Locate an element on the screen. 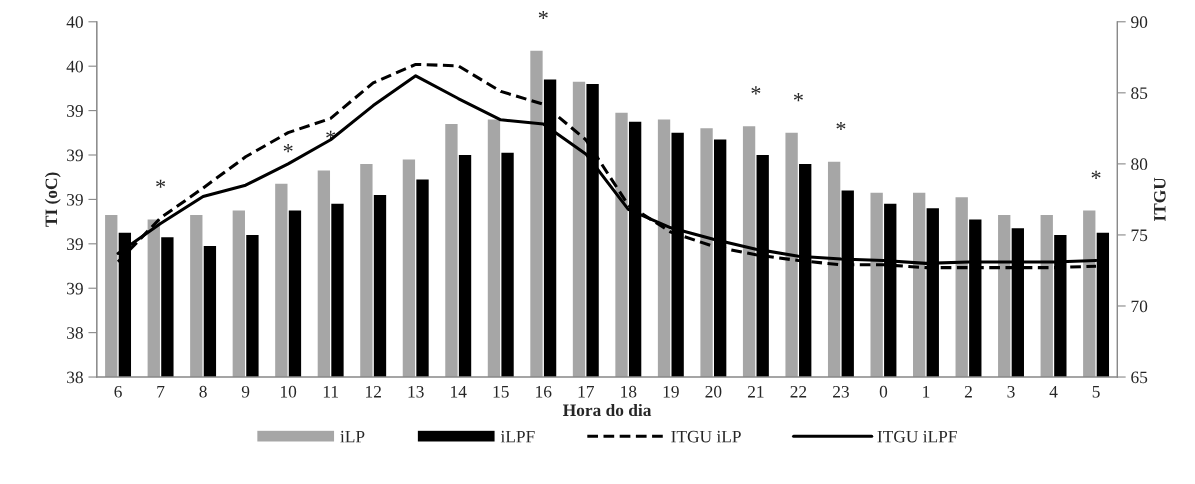 The height and width of the screenshot is (484, 1195). x-tick-label: 13 is located at coordinates (416, 391).